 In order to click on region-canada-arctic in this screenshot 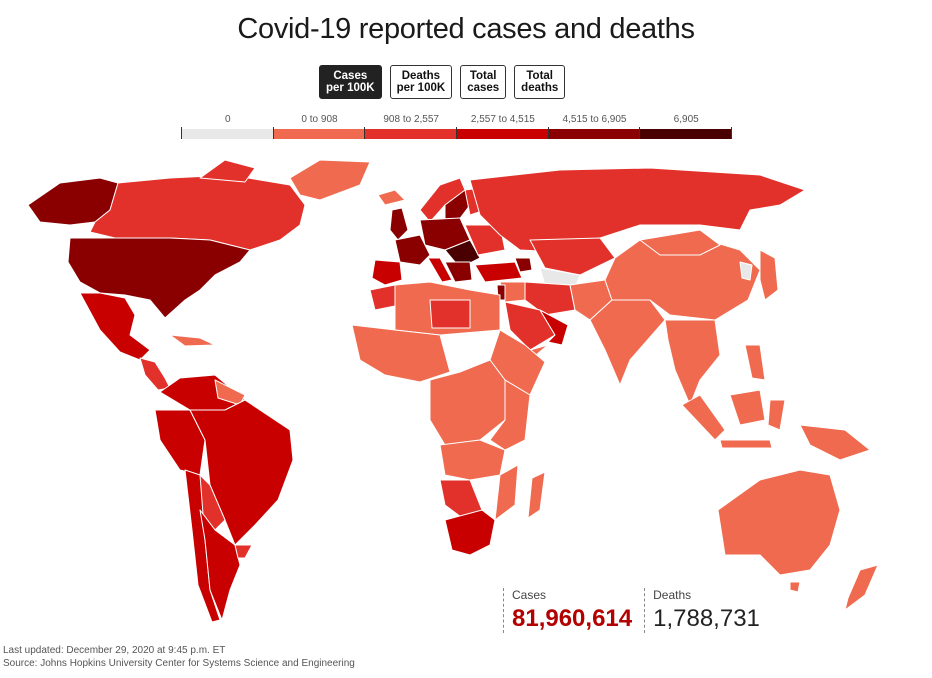, I will do `click(227, 171)`.